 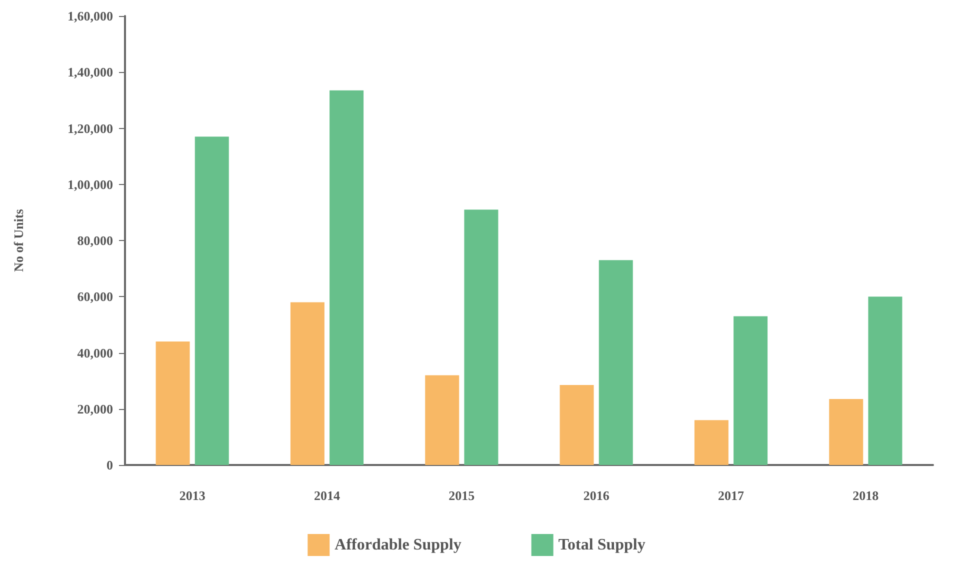 I want to click on y-tick-label: 1,60,000, so click(x=90, y=16).